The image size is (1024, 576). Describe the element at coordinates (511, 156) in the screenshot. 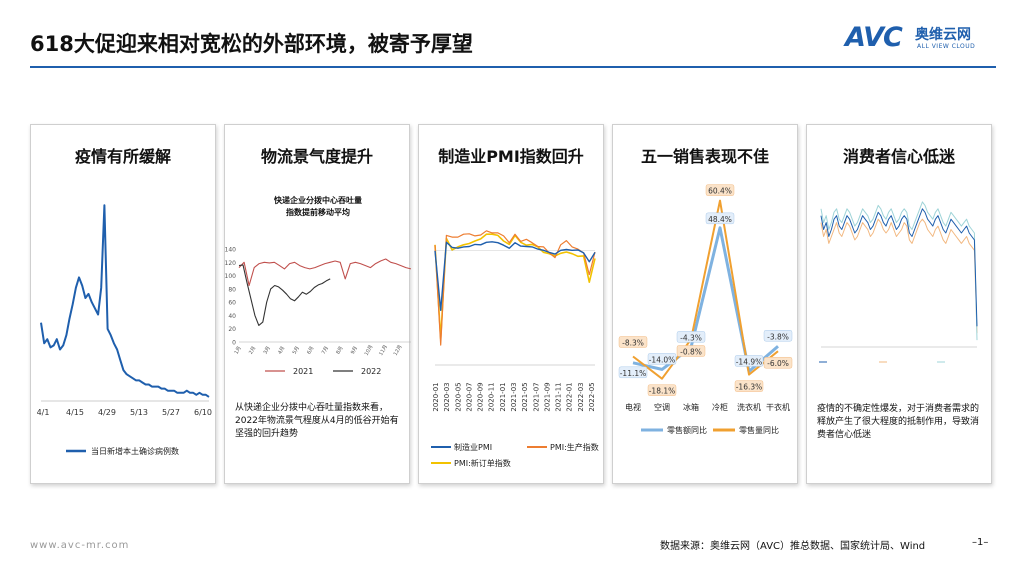

I see `panel-title: 制造业PMI指数回升` at that location.